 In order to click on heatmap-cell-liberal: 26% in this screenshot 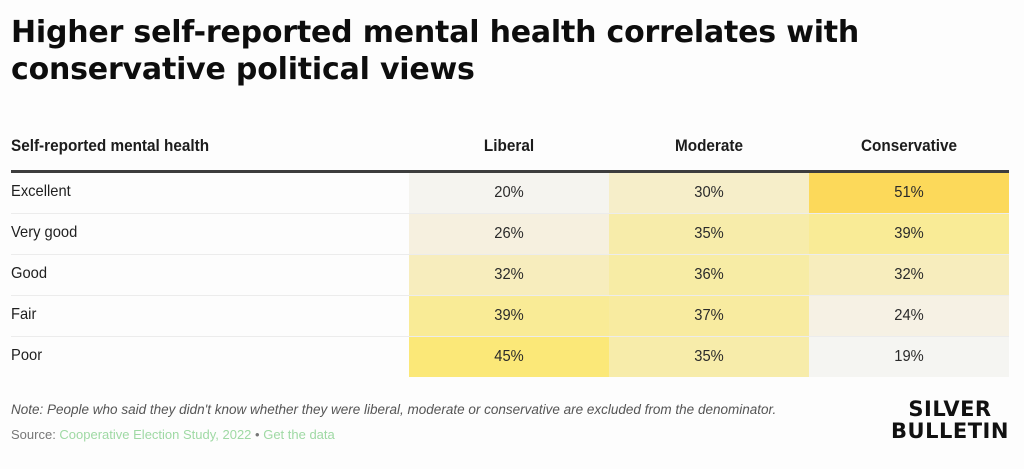, I will do `click(509, 234)`.